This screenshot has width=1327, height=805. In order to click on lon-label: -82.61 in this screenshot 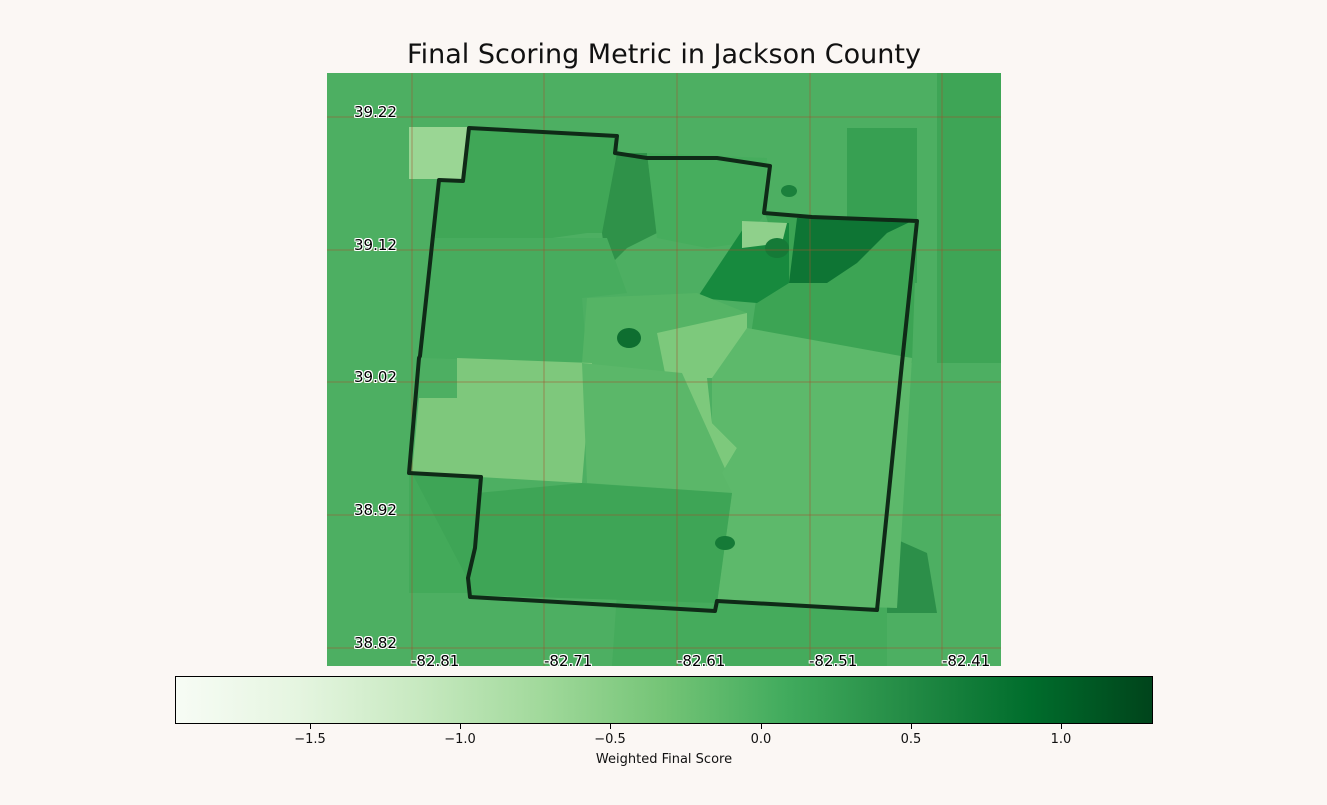, I will do `click(701, 661)`.